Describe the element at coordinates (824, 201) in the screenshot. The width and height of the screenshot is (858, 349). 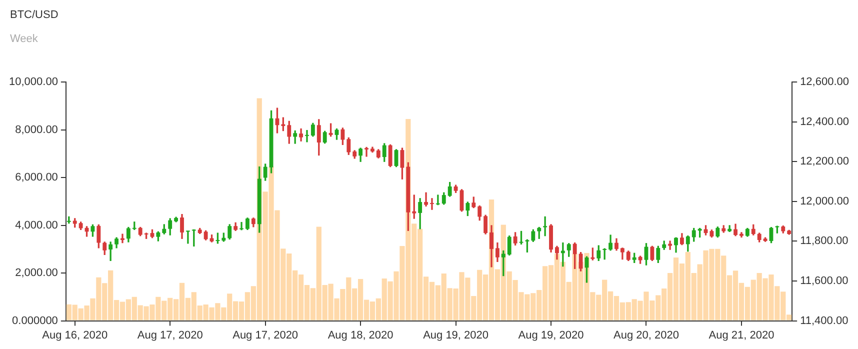
I see `y2-tick-label: 12,000.00` at that location.